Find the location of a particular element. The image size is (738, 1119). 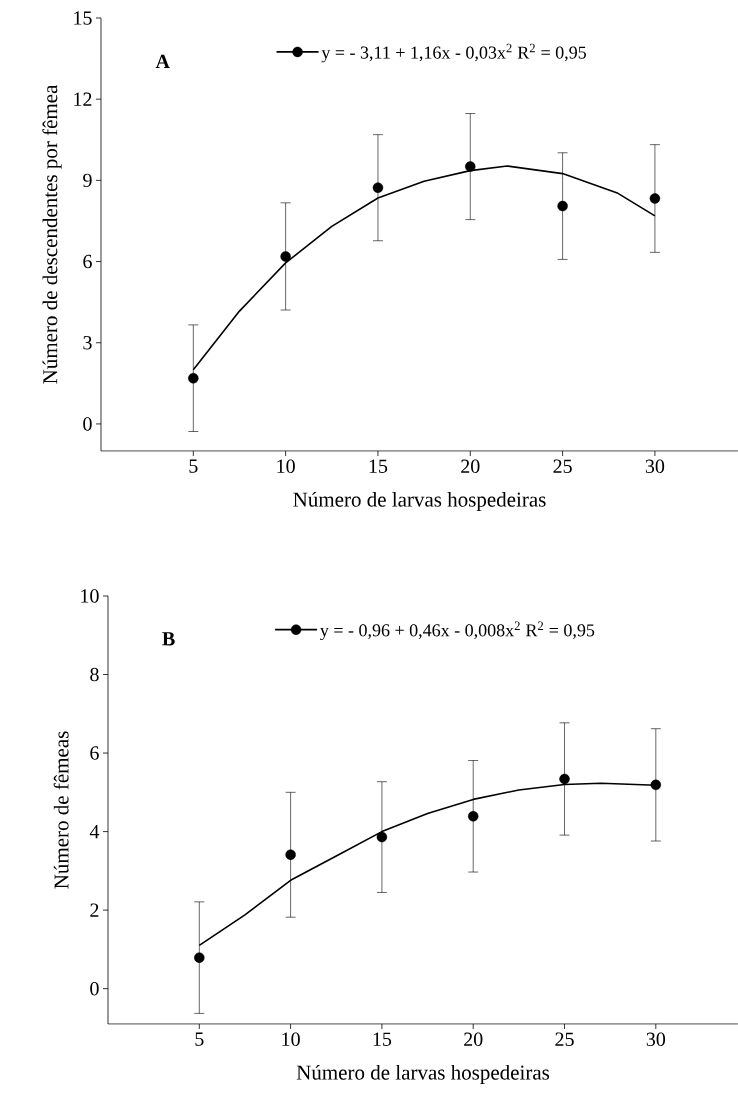

legend-label: y = - 3,11 + 1,16x - 0,03x$^{2}$ R$^{2}$ = 0,95 is located at coordinates (453, 53).